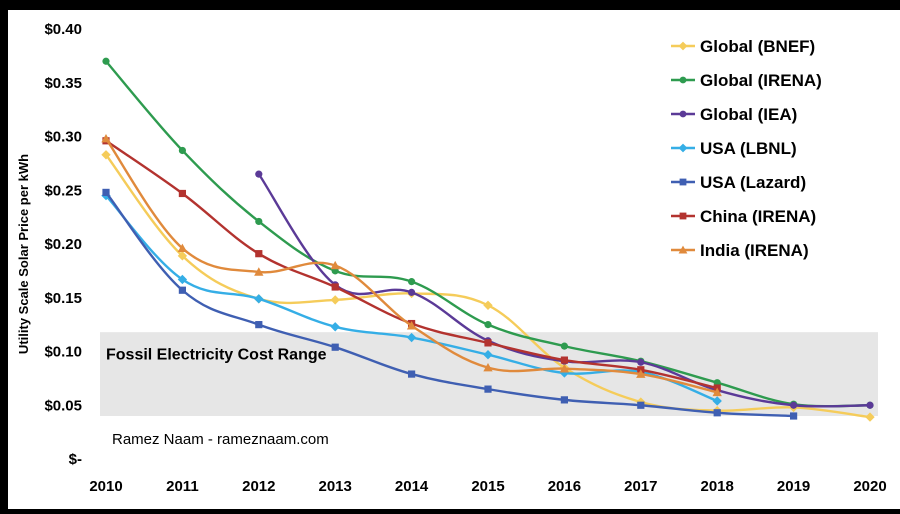  Describe the element at coordinates (412, 486) in the screenshot. I see `x-tick-label: 2014` at that location.